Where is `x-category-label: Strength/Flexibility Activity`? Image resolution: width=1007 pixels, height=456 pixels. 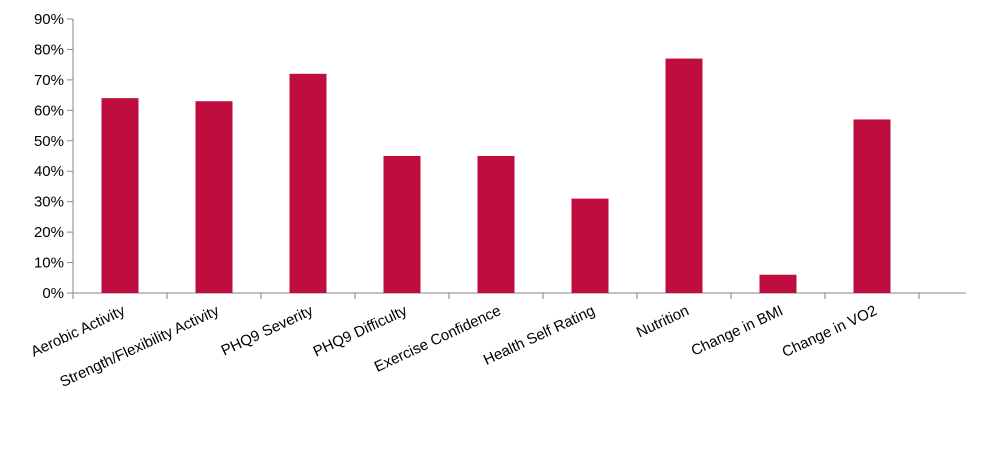 x-category-label: Strength/Flexibility Activity is located at coordinates (139, 346).